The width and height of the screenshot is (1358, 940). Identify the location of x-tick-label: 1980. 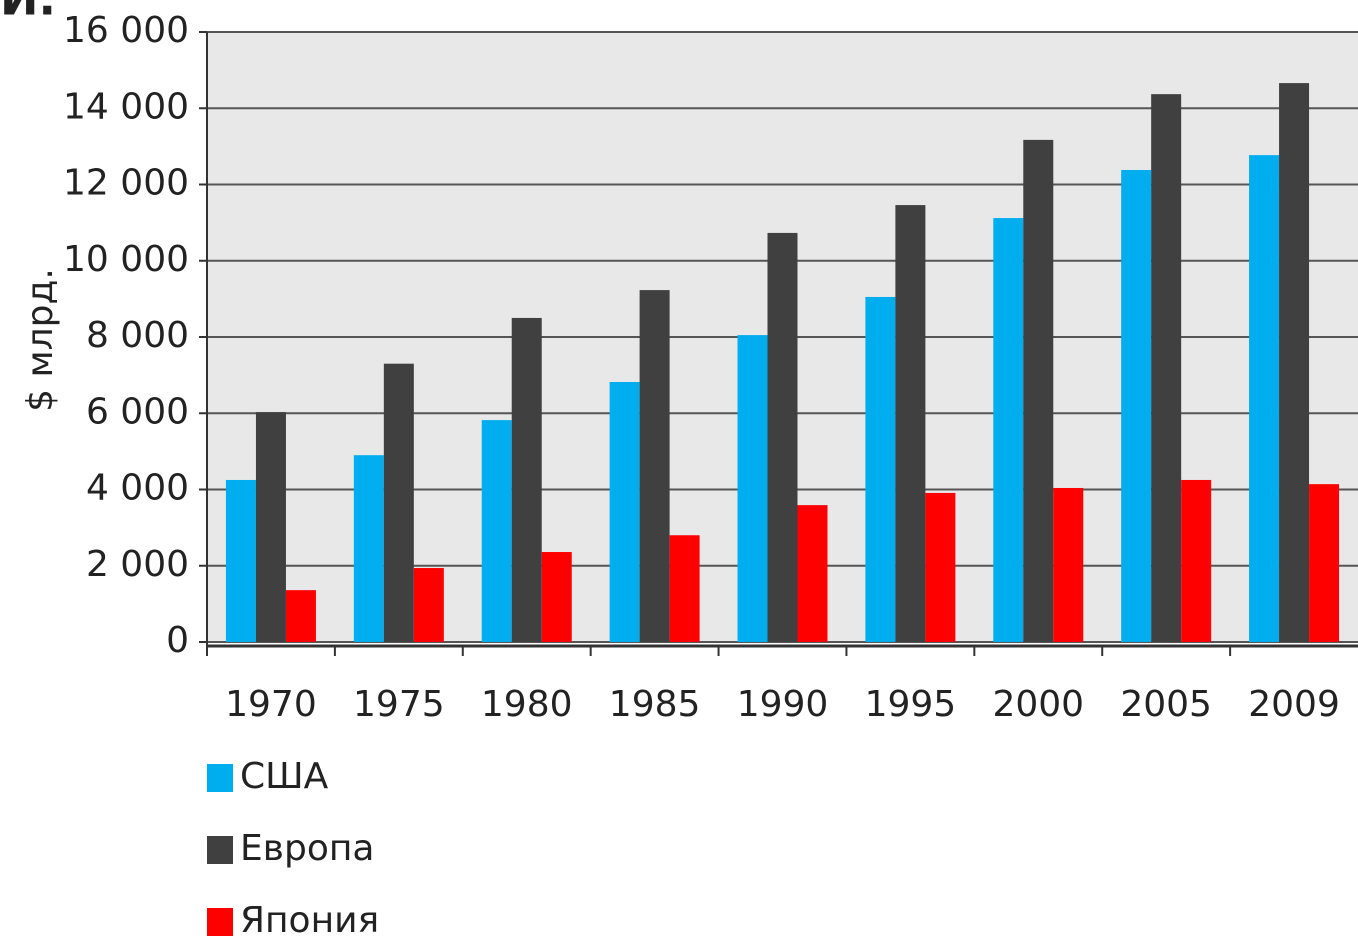
(527, 704).